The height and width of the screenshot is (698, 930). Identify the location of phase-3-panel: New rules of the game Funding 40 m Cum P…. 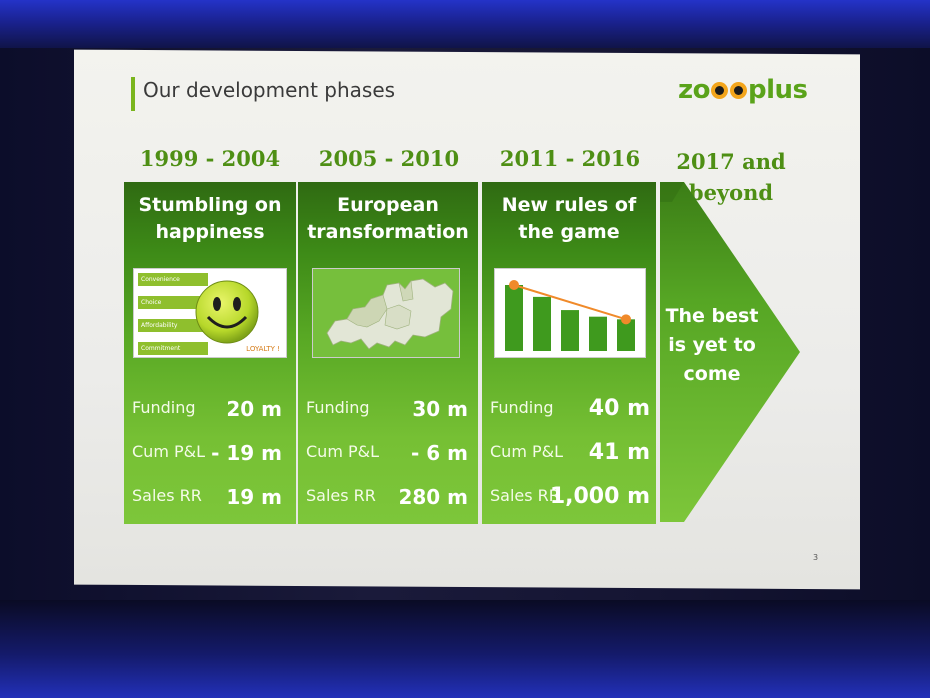
(569, 353).